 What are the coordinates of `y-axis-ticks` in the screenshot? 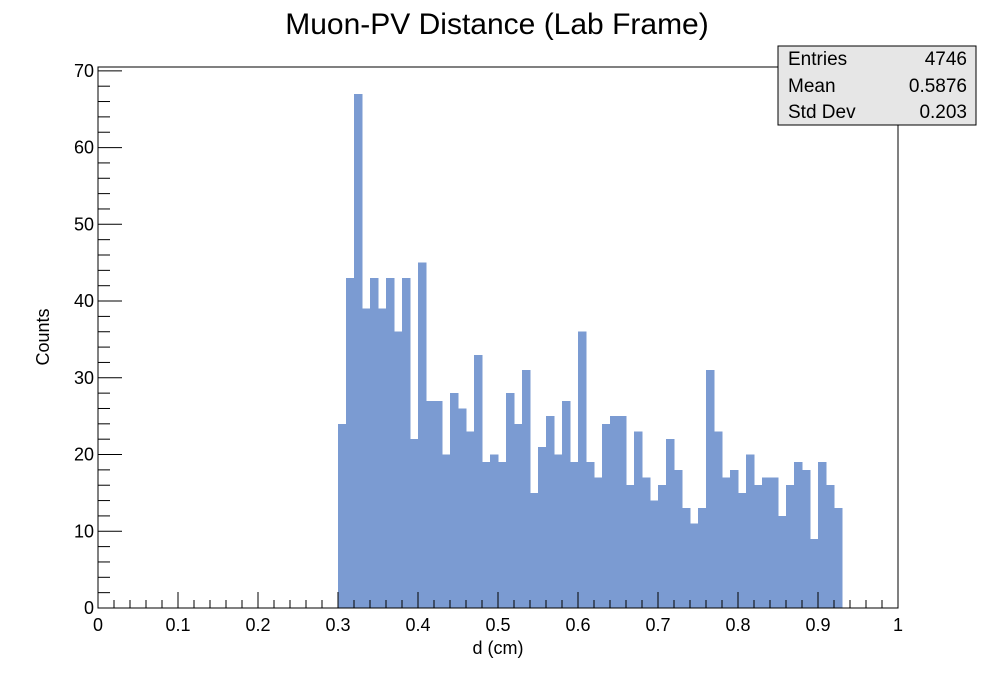 It's located at (110, 339).